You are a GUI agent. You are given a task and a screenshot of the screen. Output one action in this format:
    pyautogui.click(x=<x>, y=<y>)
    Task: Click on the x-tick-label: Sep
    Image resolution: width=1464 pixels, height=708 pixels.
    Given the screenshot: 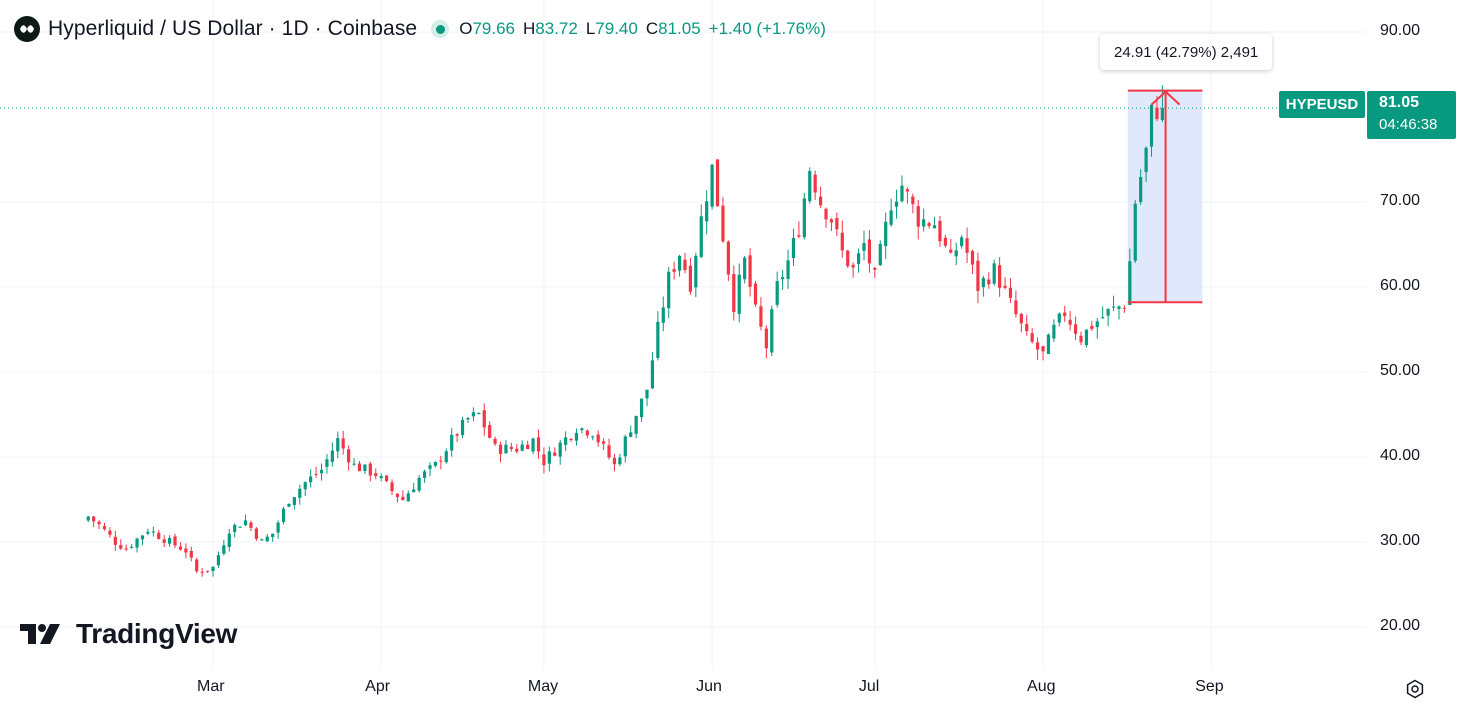 What is the action you would take?
    pyautogui.click(x=1209, y=686)
    